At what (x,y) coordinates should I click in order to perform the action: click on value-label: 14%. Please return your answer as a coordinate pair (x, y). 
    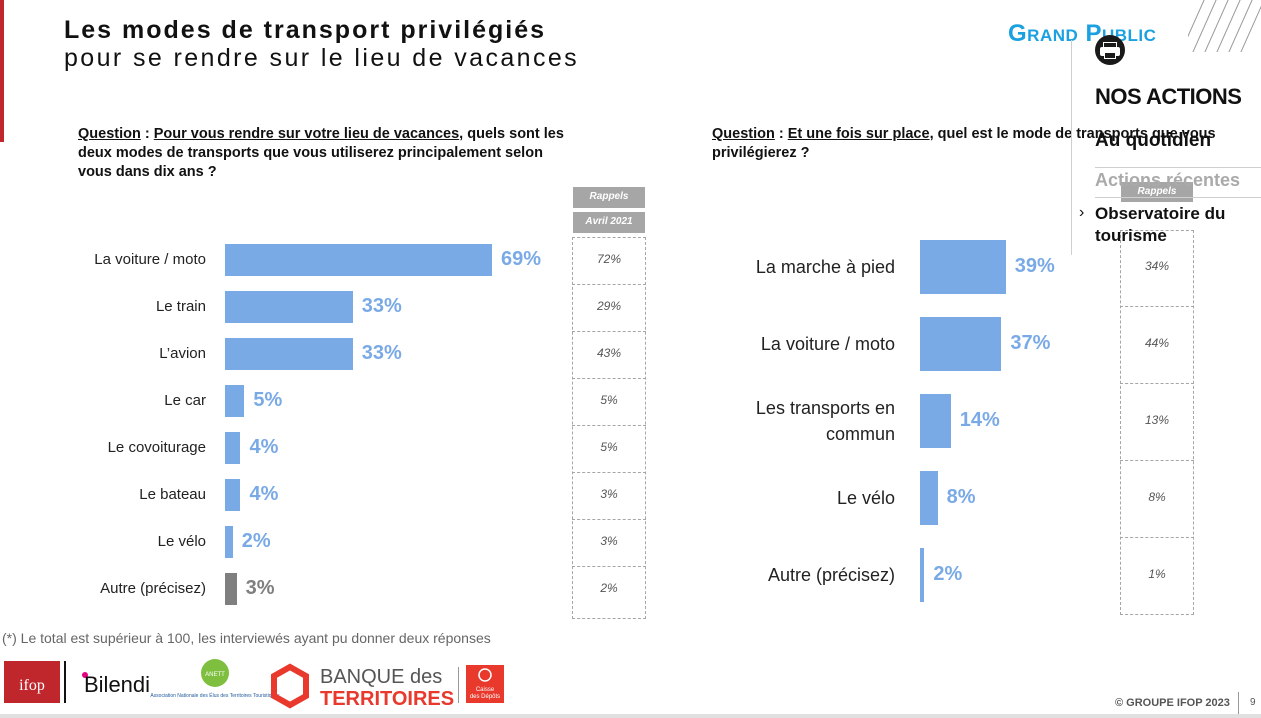
    Looking at the image, I should click on (979, 419).